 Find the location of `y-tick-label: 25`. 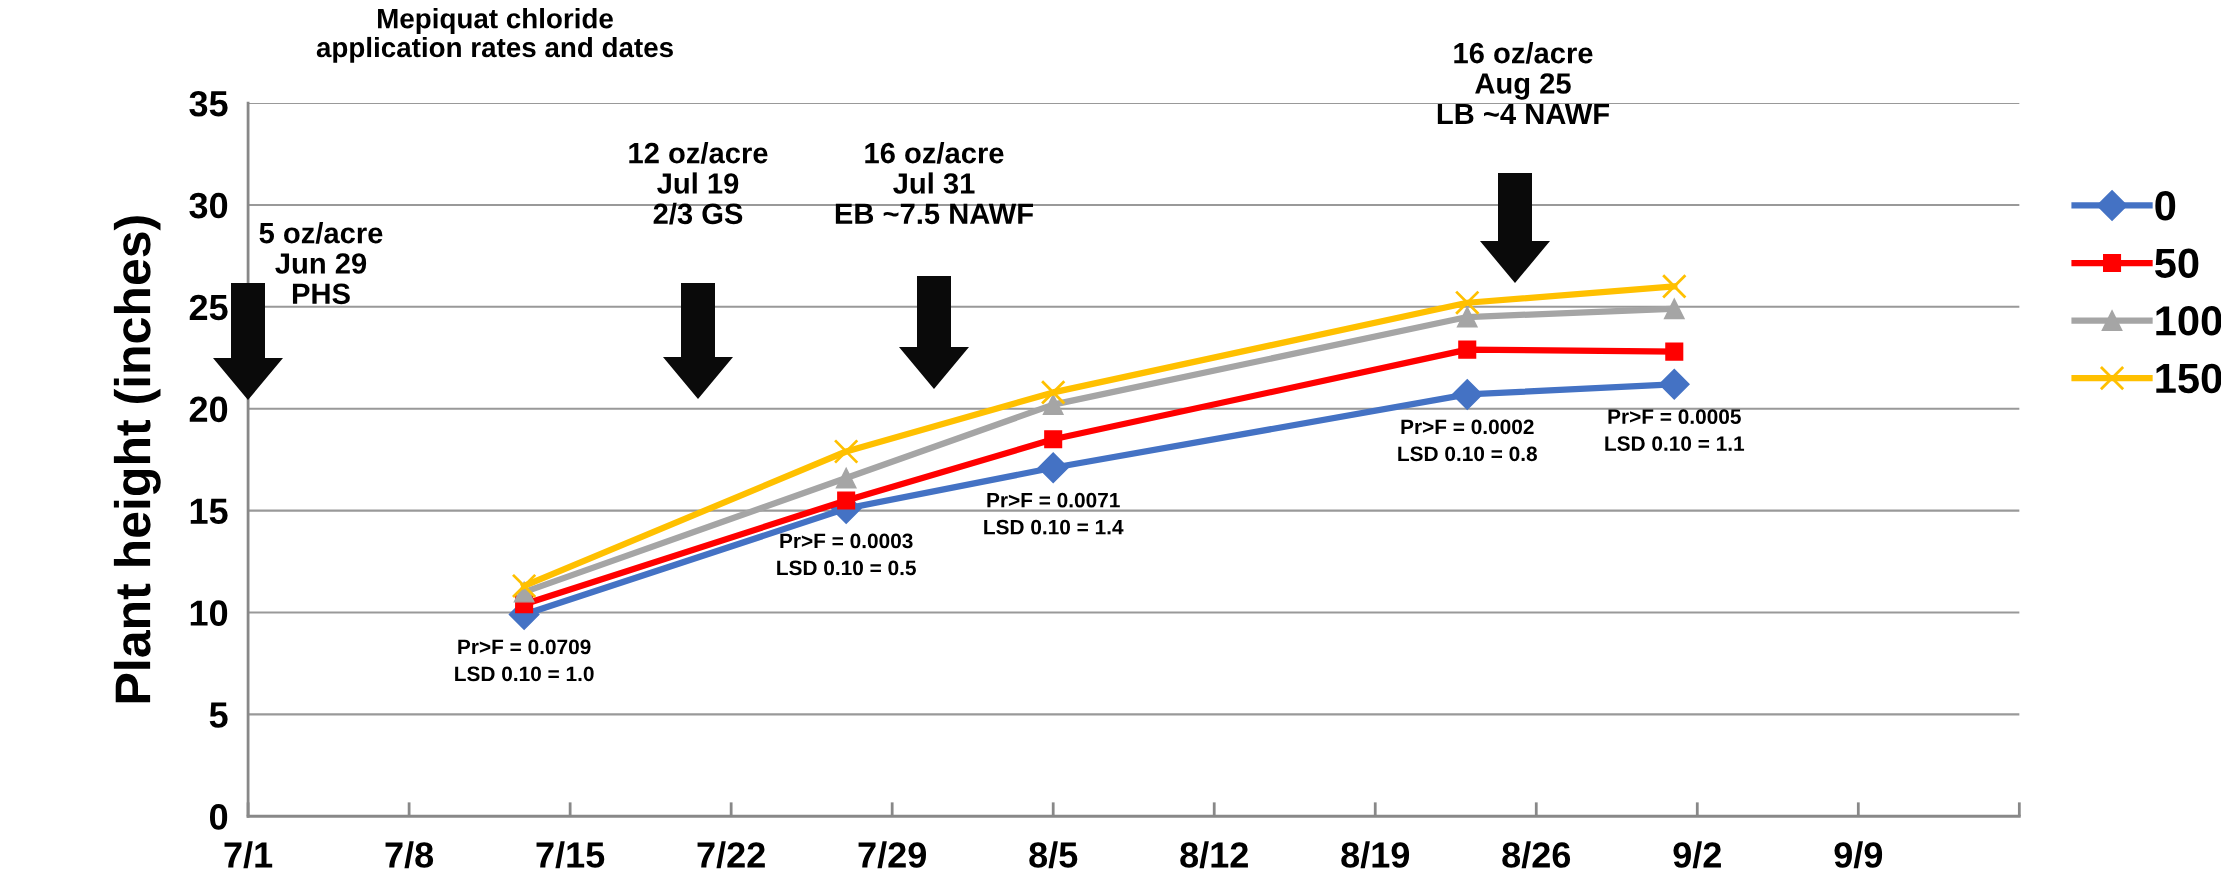

y-tick-label: 25 is located at coordinates (208, 307).